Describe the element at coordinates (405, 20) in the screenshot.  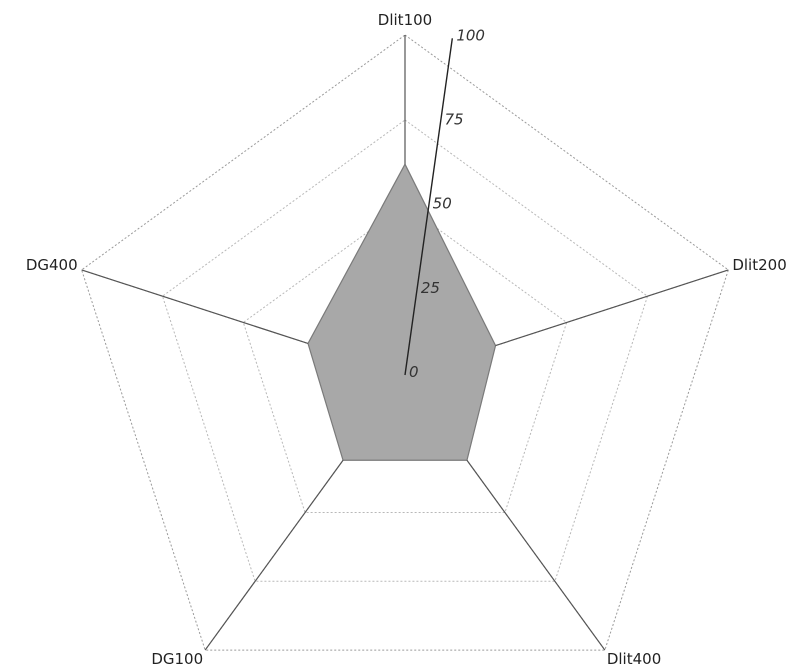
I see `category-label-dlit100: Dlit100` at that location.